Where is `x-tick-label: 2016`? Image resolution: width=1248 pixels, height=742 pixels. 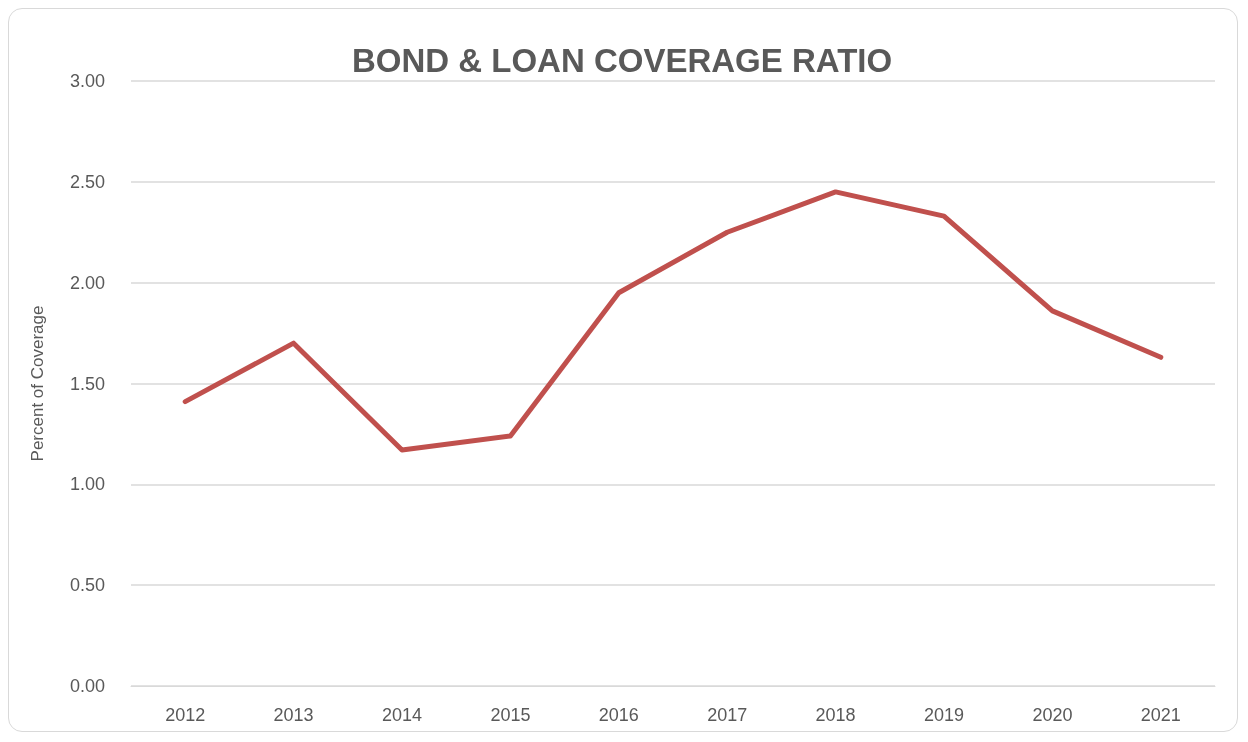 x-tick-label: 2016 is located at coordinates (618, 715).